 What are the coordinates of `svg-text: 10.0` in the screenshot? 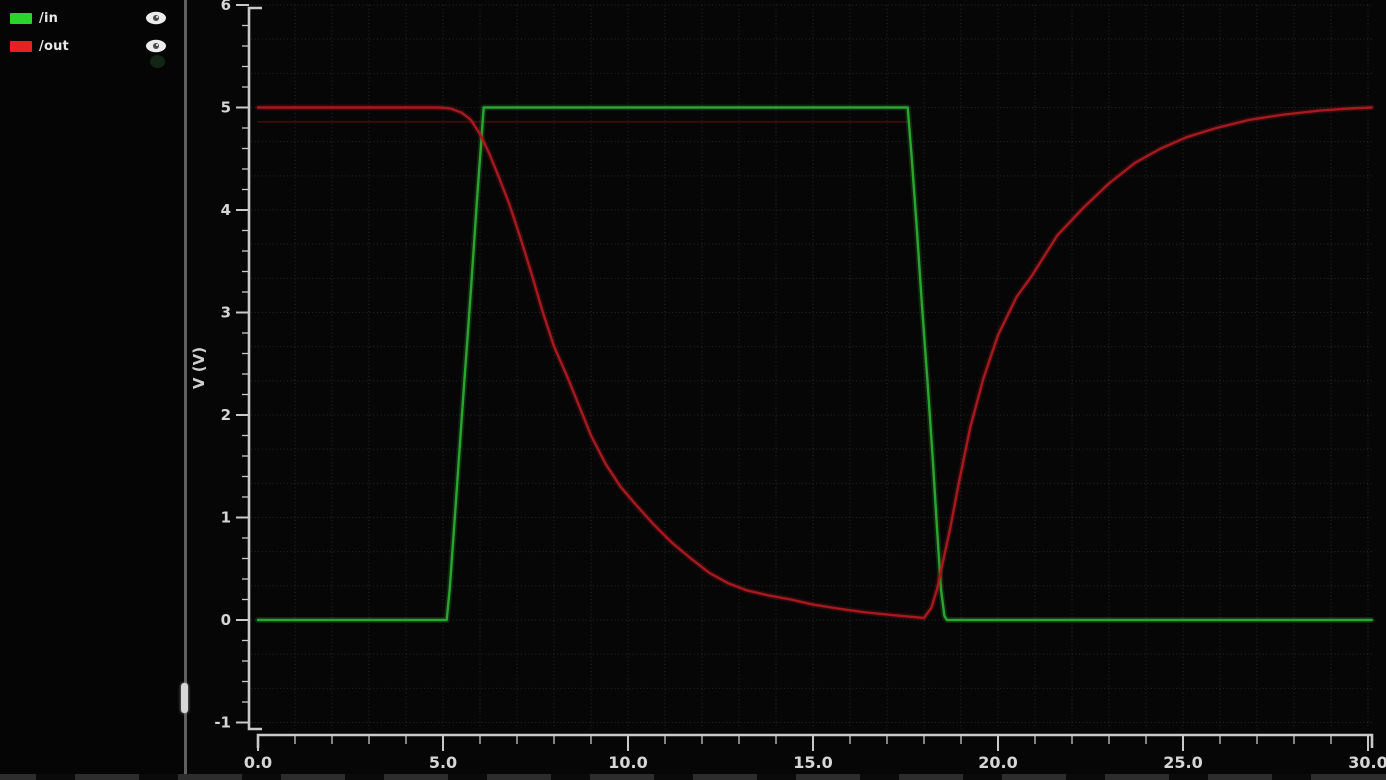 It's located at (627, 762).